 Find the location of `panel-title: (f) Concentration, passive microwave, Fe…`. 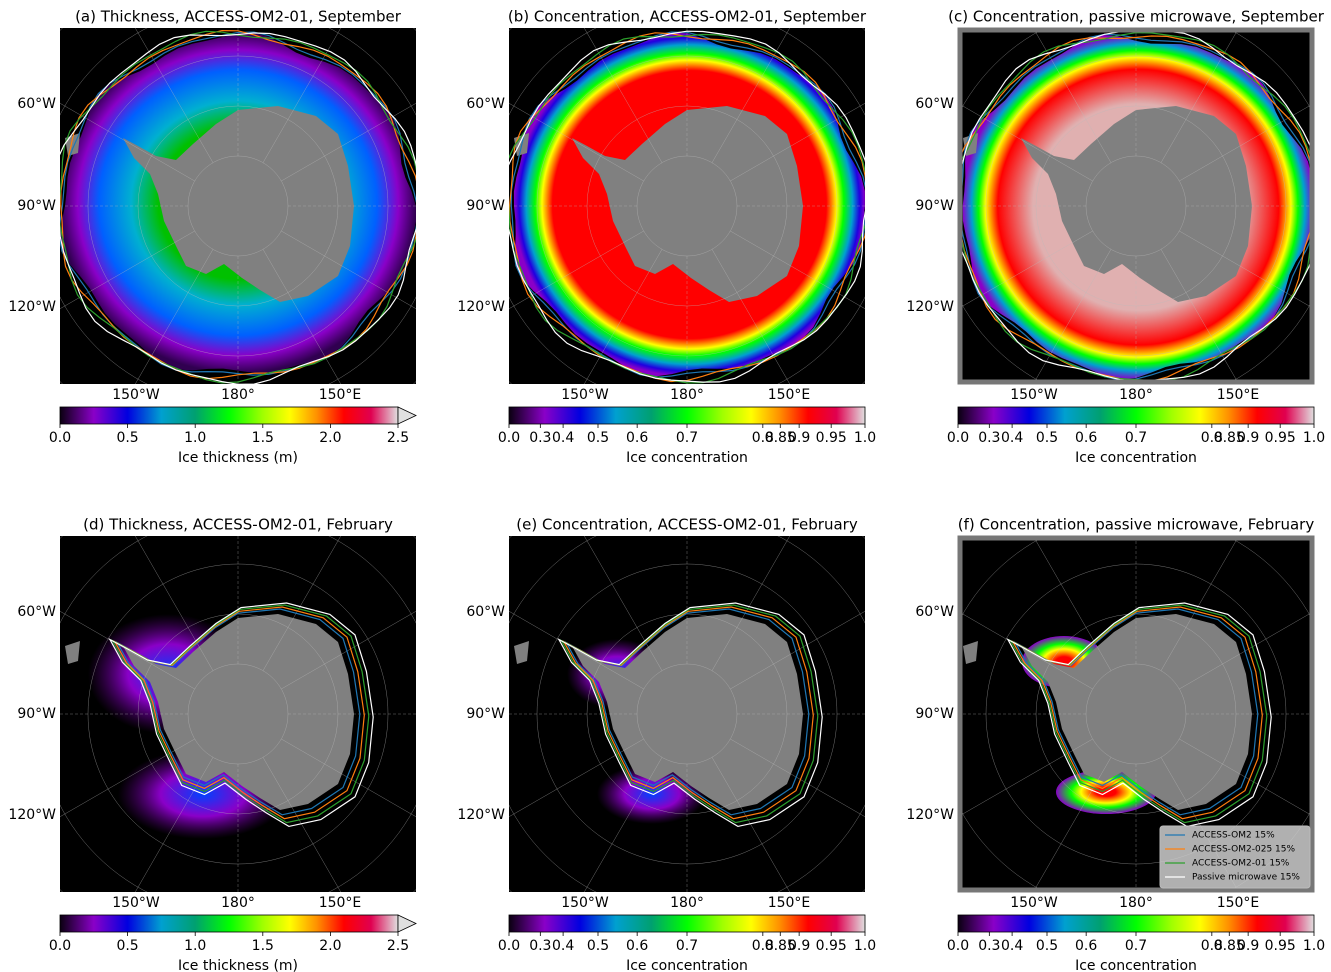

panel-title: (f) Concentration, passive microwave, Fe… is located at coordinates (1136, 525).